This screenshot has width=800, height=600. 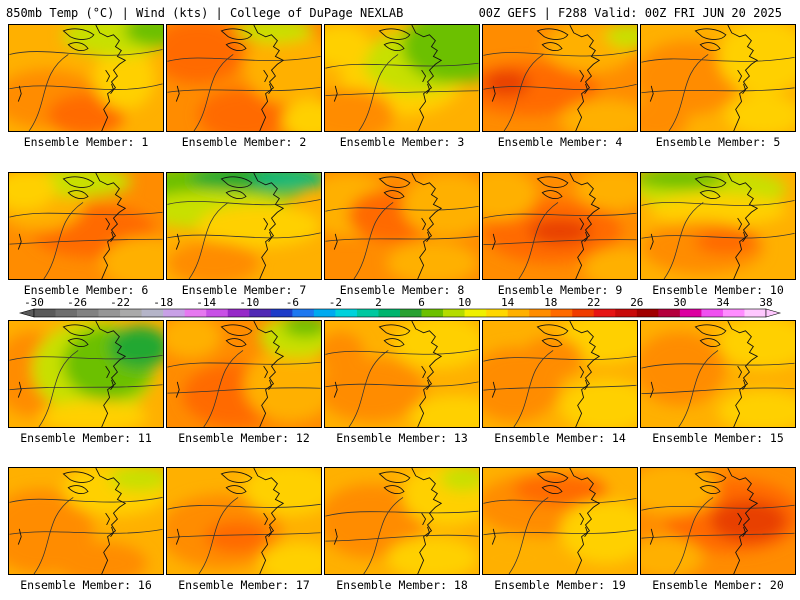 I want to click on ensemble-member-label: Ensemble Member: 11, so click(x=86, y=438).